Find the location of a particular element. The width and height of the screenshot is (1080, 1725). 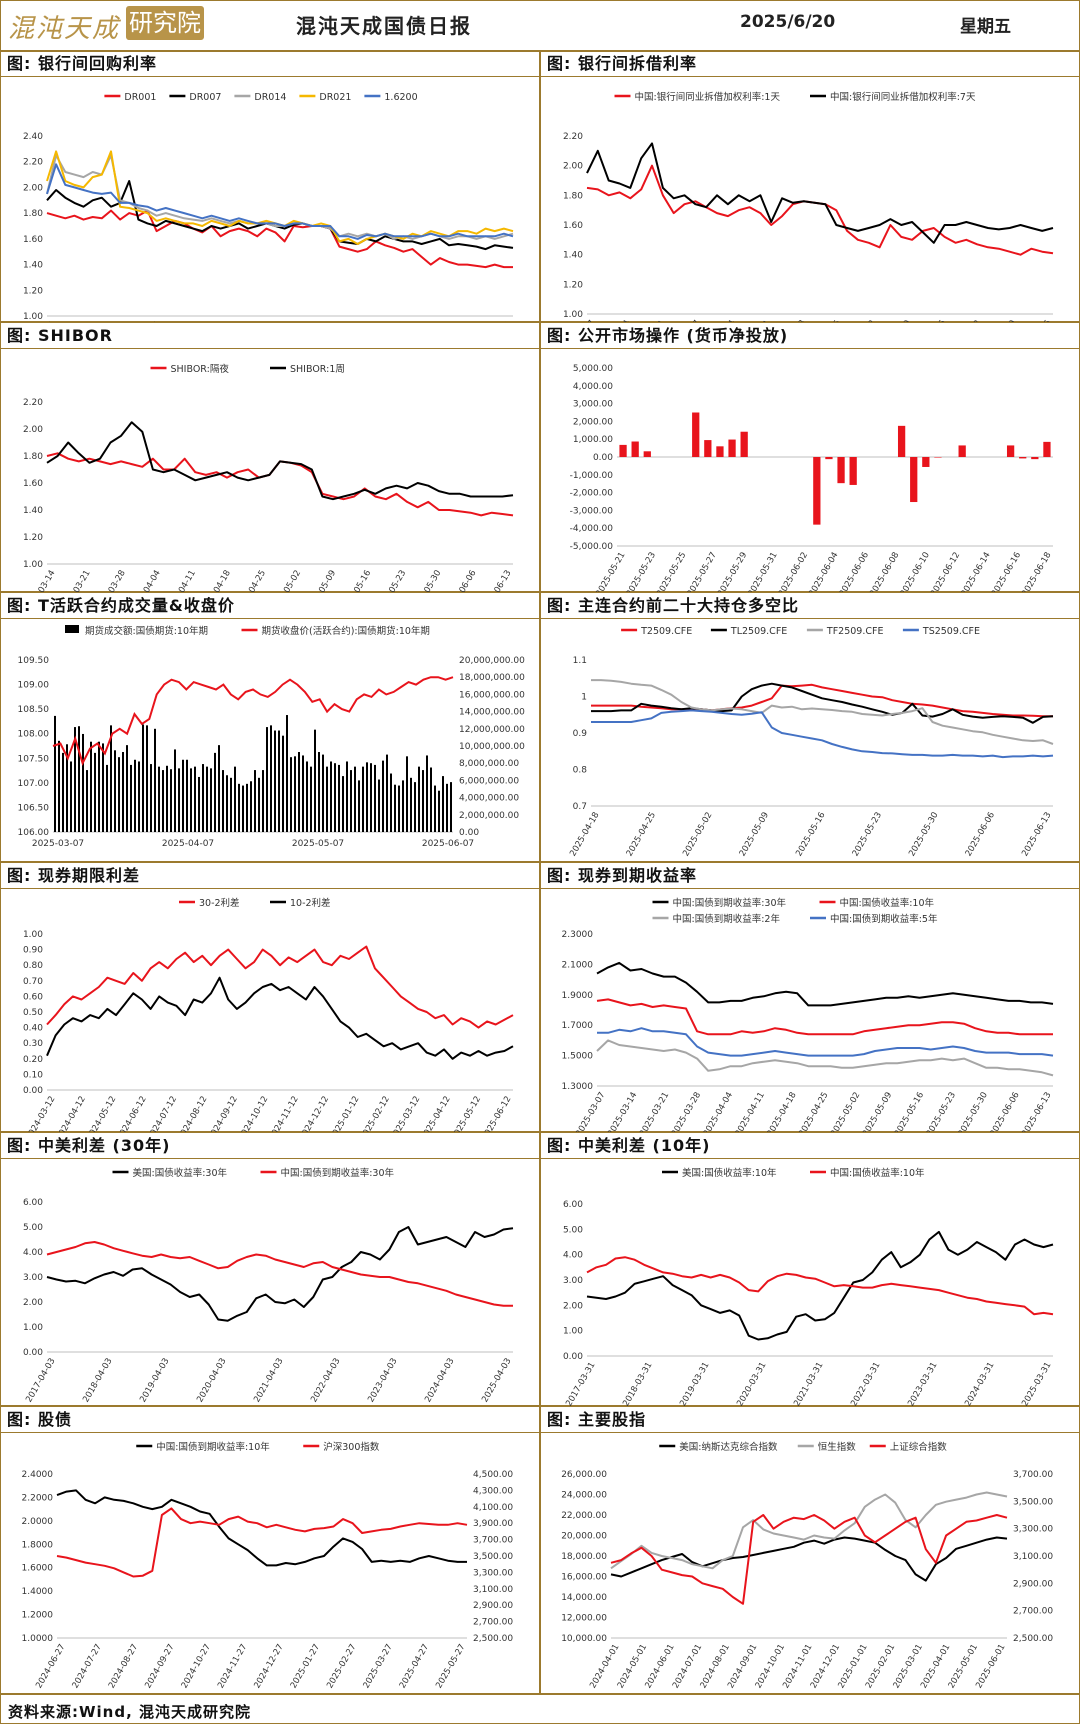

x-tick-label: 2024-06-27 is located at coordinates (50, 1667).